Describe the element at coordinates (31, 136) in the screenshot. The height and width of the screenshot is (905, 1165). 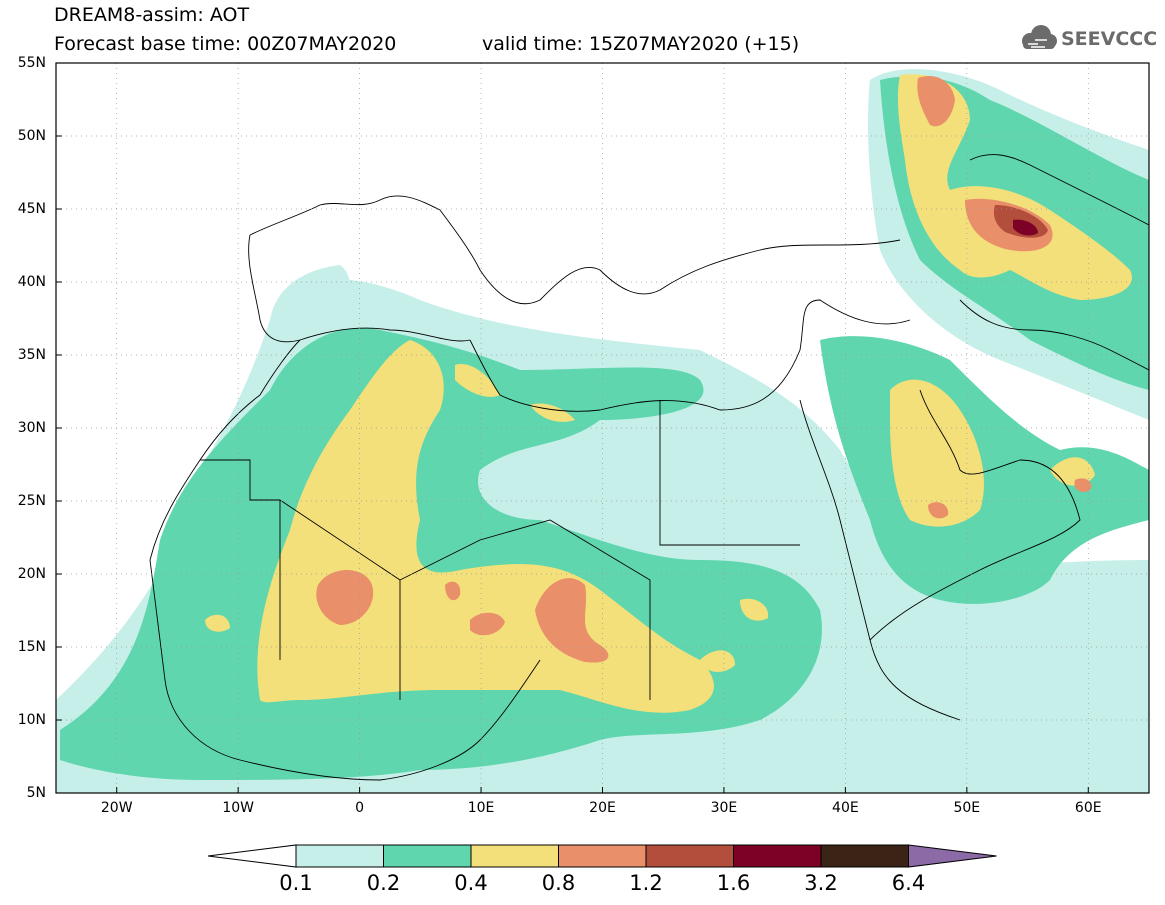
I see `lat-label: 50N` at that location.